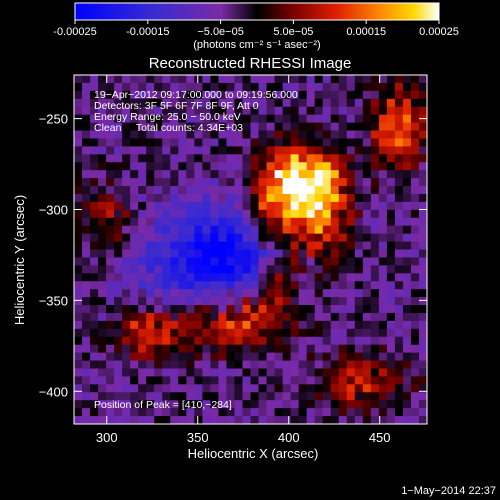 This screenshot has height=500, width=500. What do you see at coordinates (380, 437) in the screenshot?
I see `x-tick-label: 450` at bounding box center [380, 437].